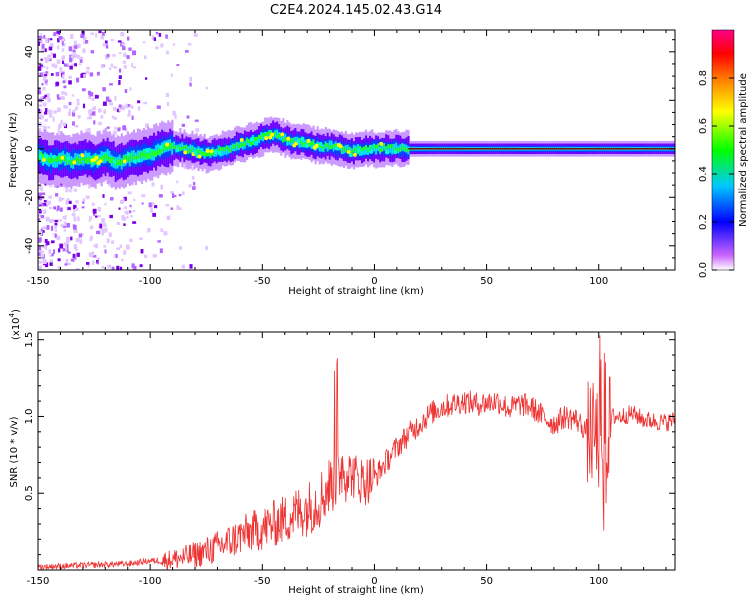  Describe the element at coordinates (14, 451) in the screenshot. I see `bottom-y-axis-label: SNR (10 * v/v)` at that location.